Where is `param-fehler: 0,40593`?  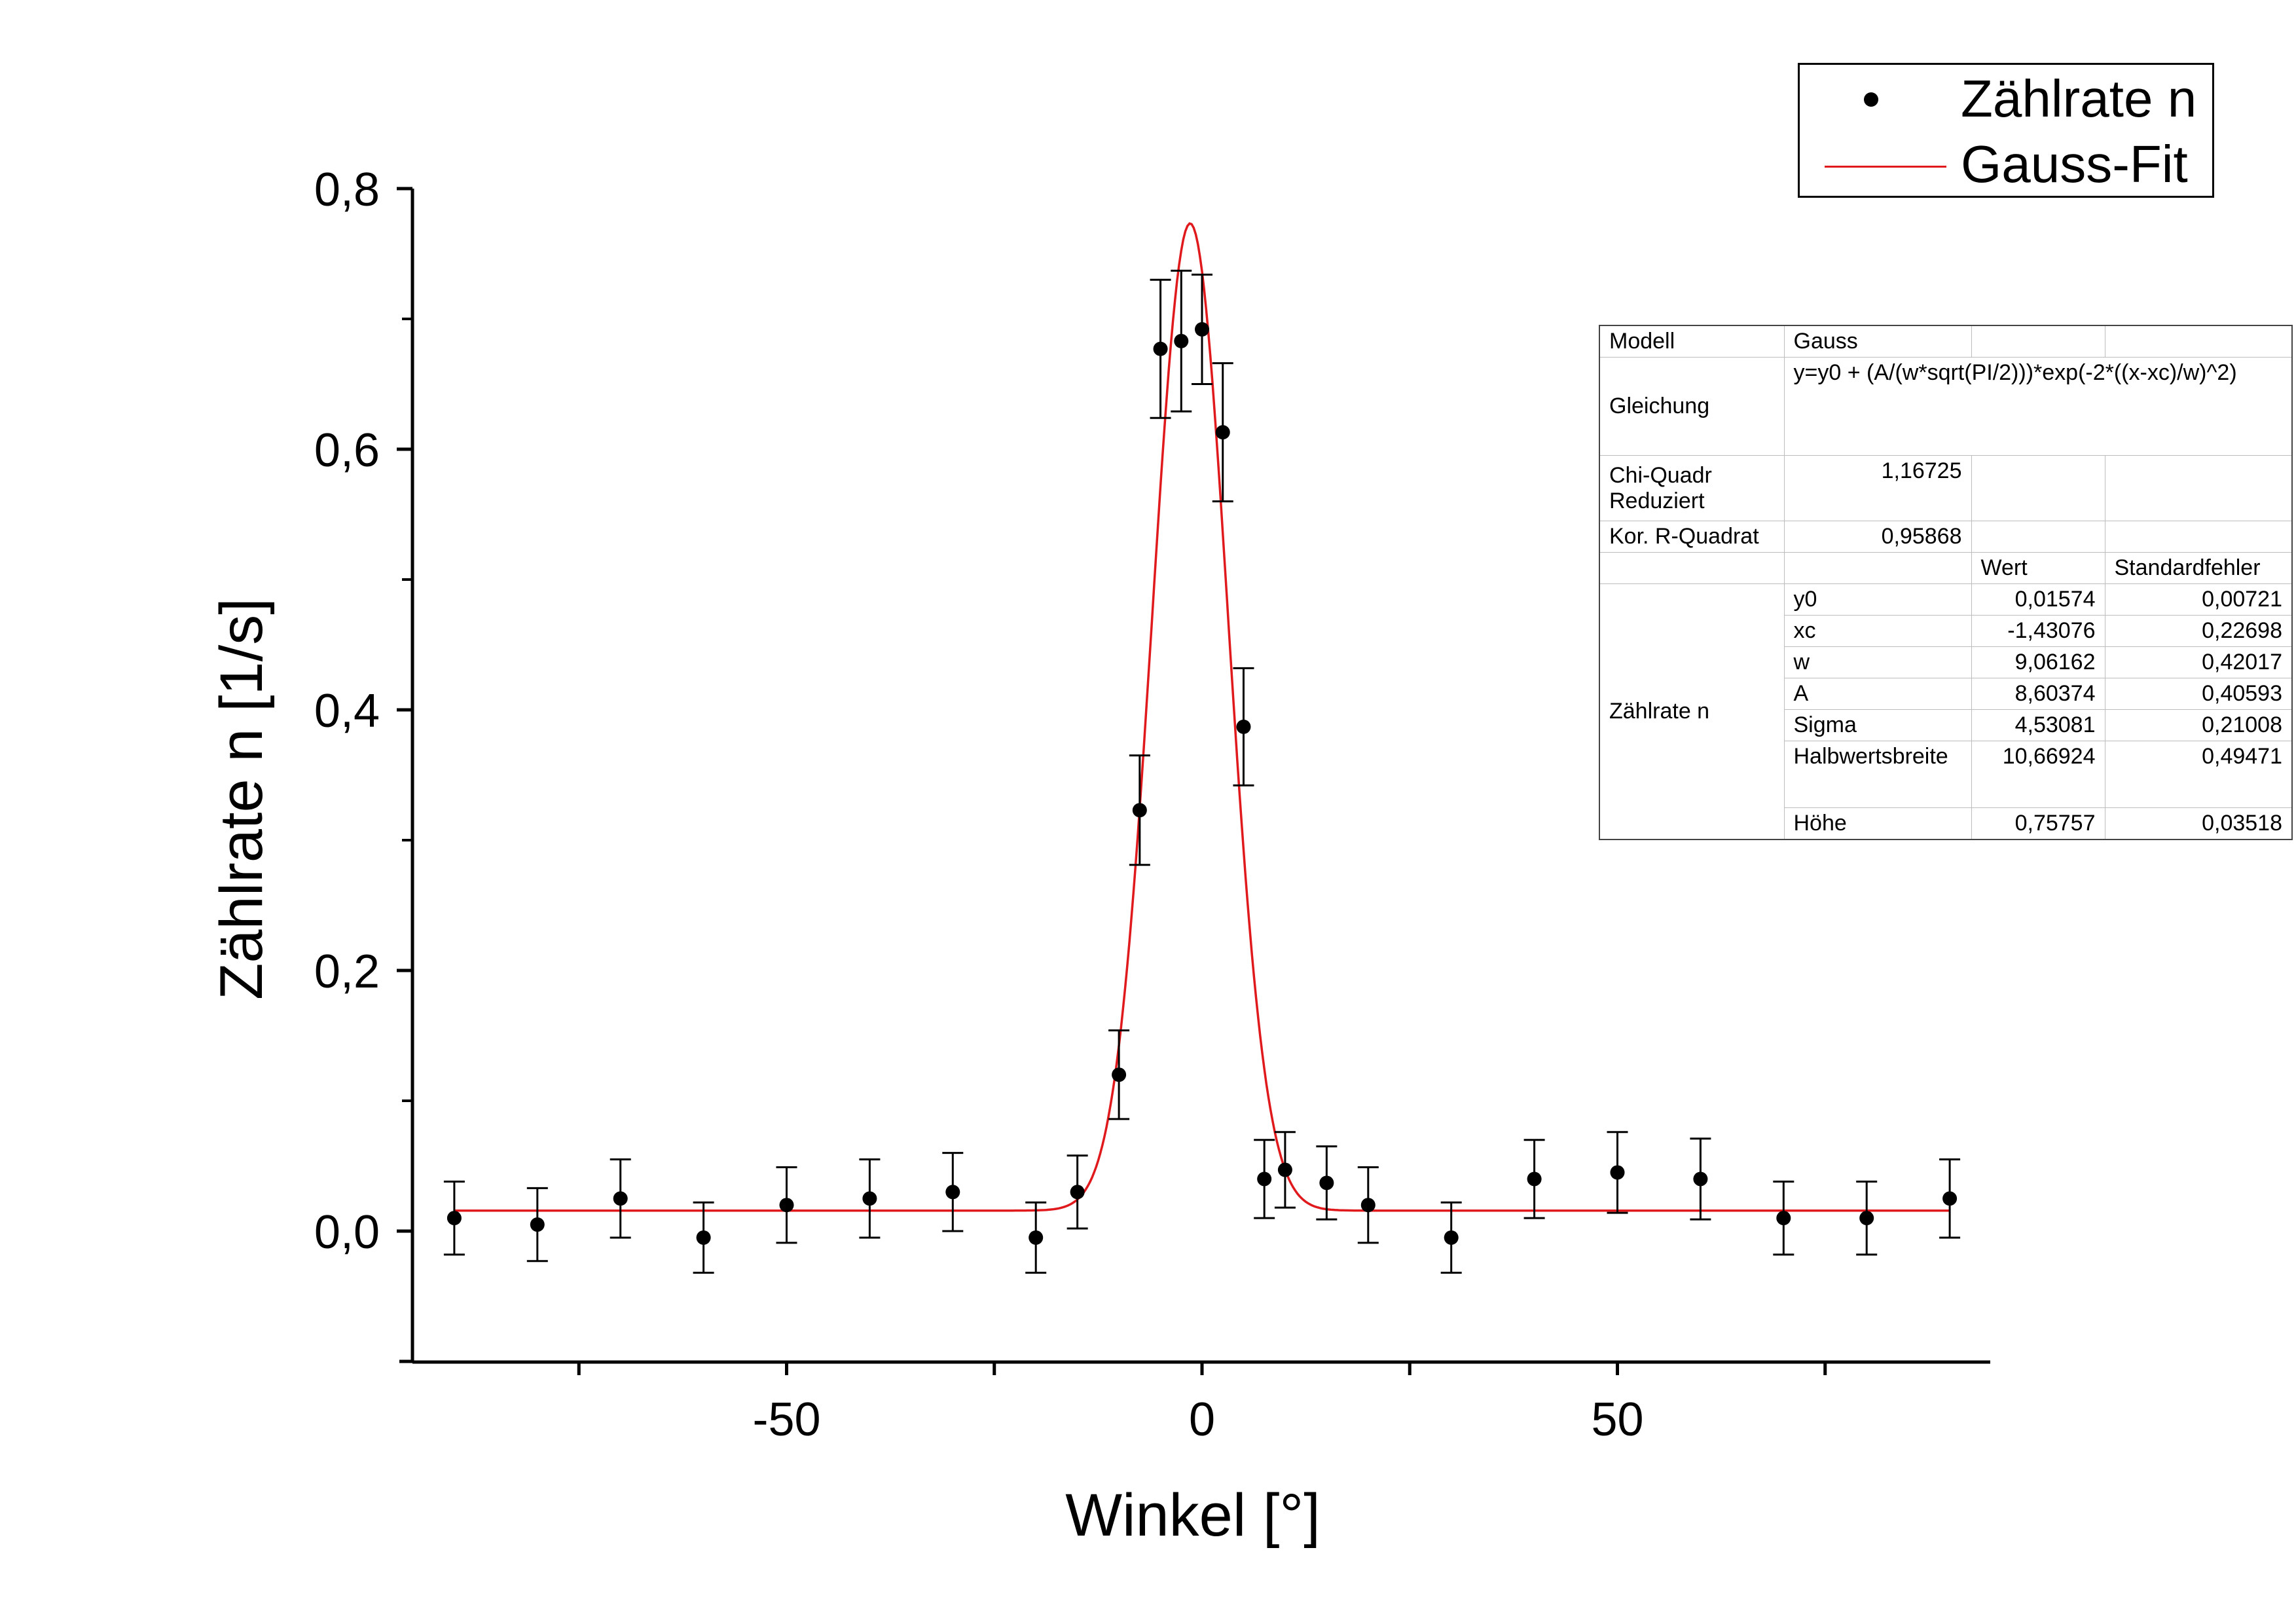 param-fehler: 0,40593 is located at coordinates (2198, 694).